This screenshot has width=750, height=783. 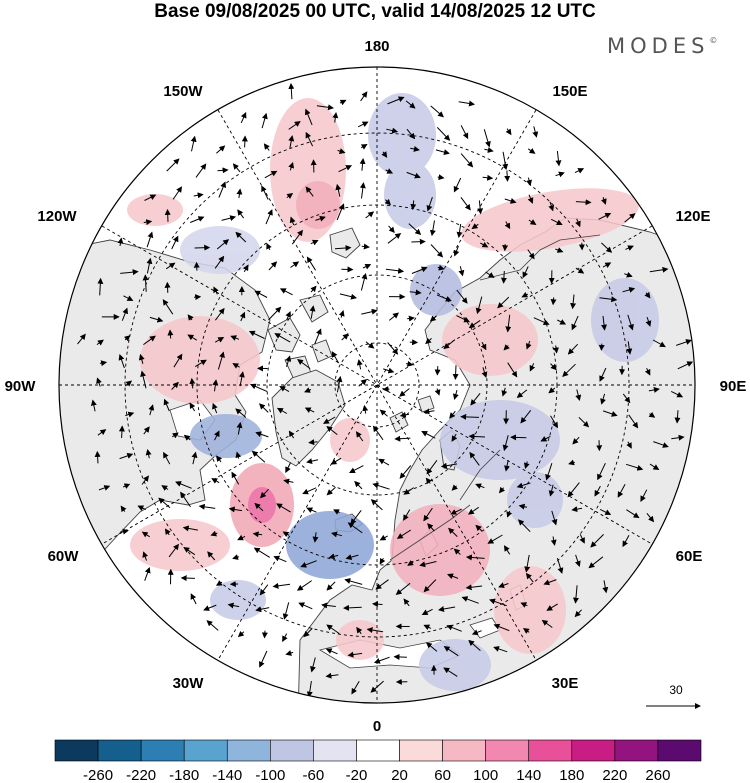 What do you see at coordinates (540, 257) in the screenshot?
I see `coastline` at bounding box center [540, 257].